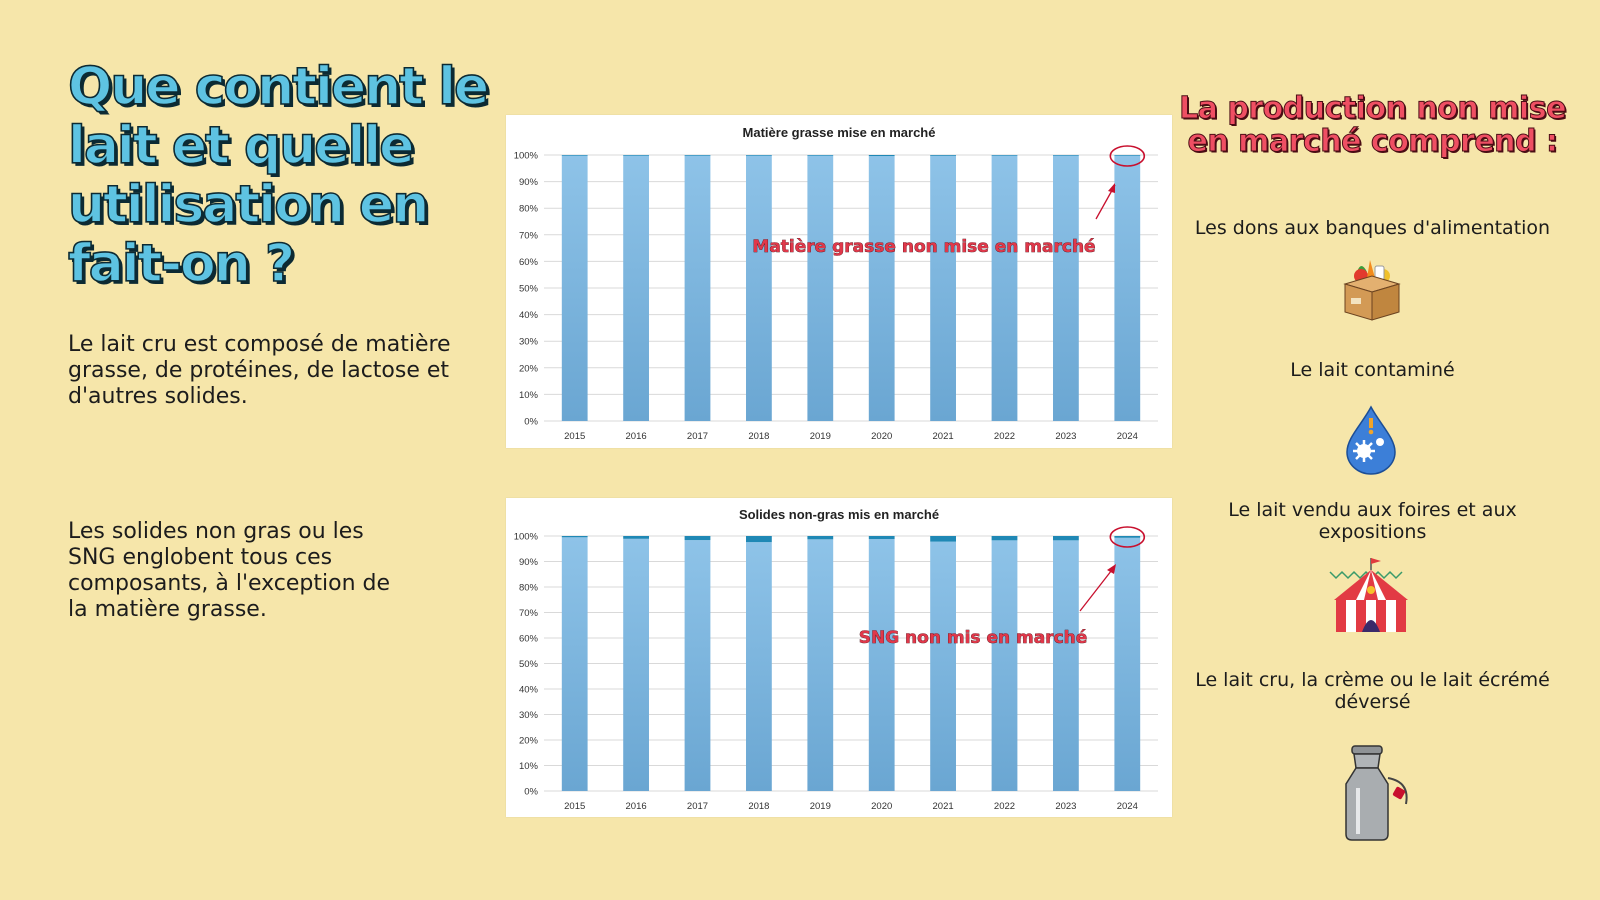 This screenshot has width=1600, height=900. What do you see at coordinates (1065, 806) in the screenshot?
I see `x-tick-label: 2023` at bounding box center [1065, 806].